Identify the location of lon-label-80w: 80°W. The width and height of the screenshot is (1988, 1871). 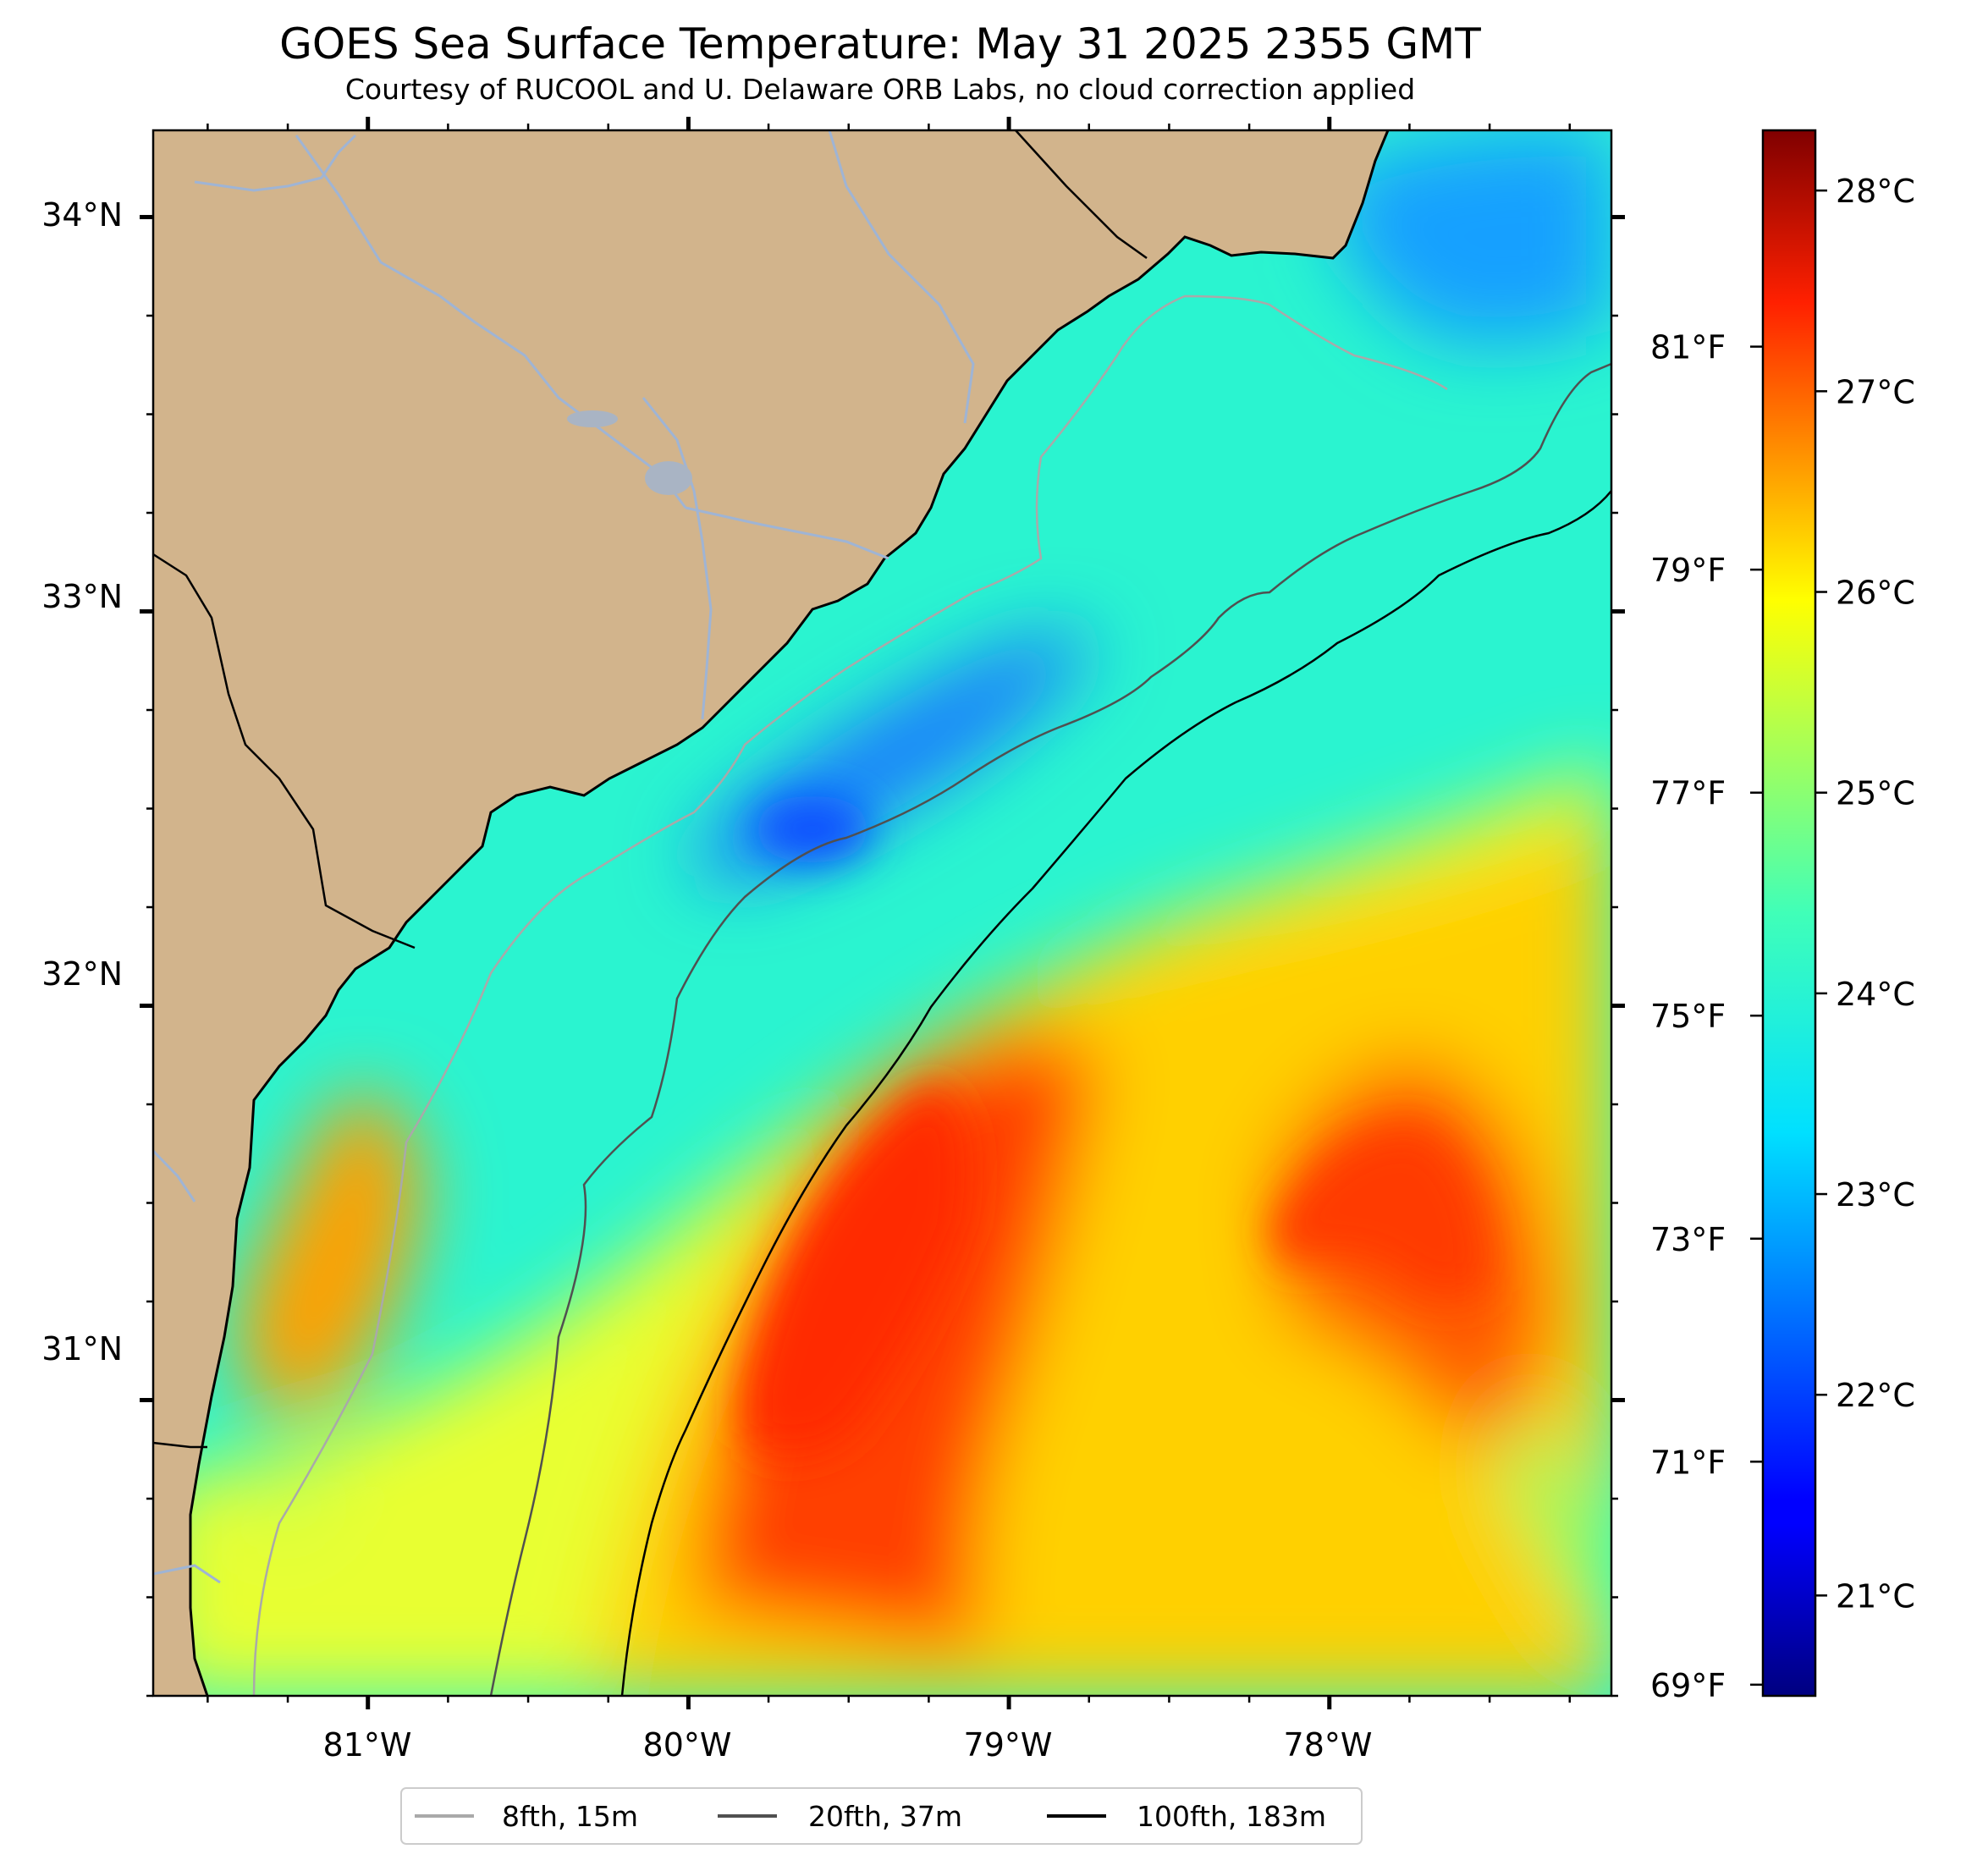
(687, 1745).